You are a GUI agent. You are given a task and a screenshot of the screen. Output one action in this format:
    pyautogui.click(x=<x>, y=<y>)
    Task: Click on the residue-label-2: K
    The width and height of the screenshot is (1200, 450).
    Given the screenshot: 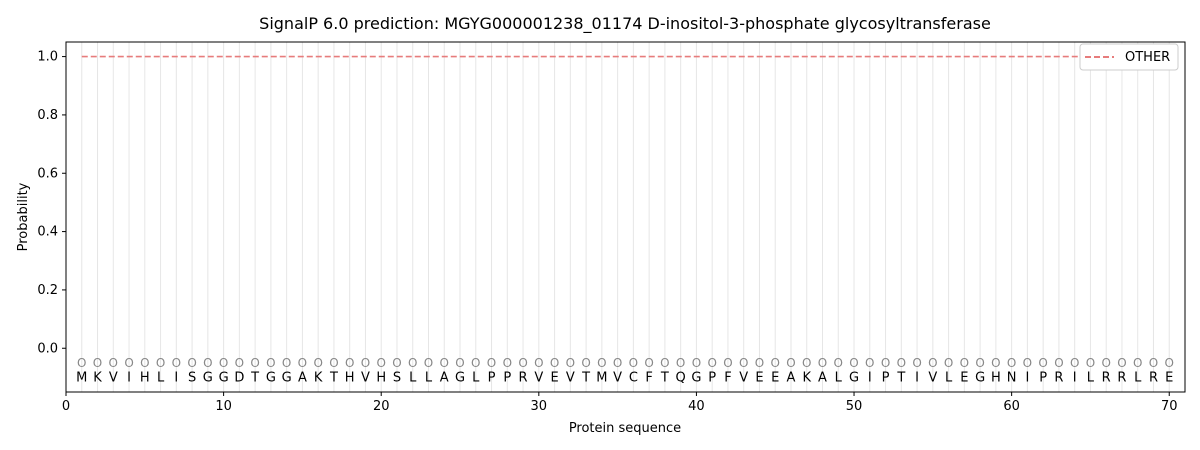 What is the action you would take?
    pyautogui.click(x=97, y=377)
    